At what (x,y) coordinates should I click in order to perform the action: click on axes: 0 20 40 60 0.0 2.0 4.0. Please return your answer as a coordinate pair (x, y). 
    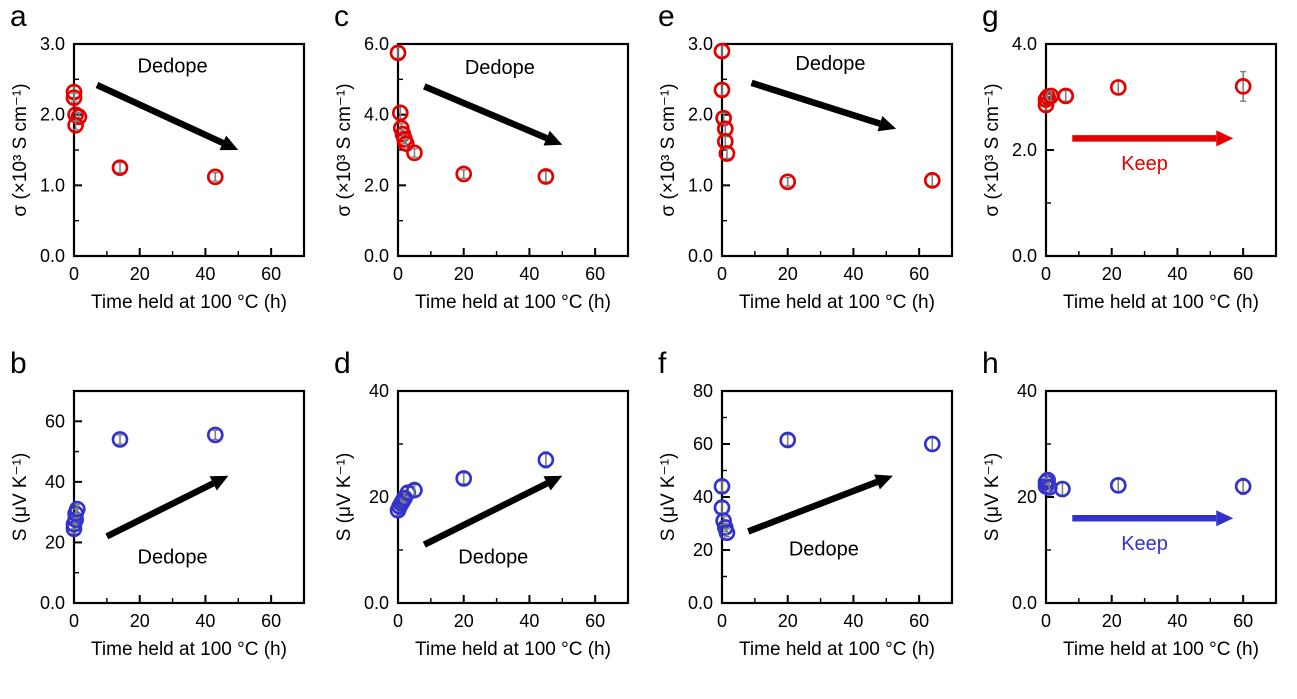
    Looking at the image, I should click on (1145, 159).